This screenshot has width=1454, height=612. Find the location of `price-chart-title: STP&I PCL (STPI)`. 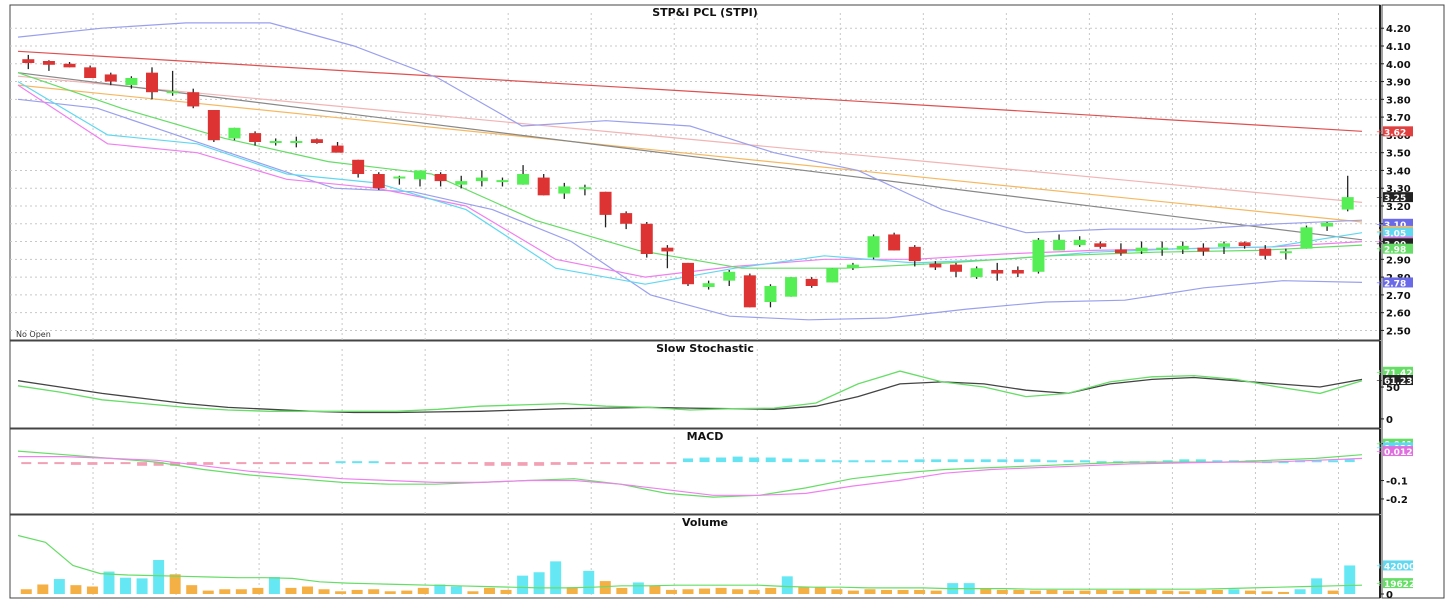

price-chart-title: STP&I PCL (STPI) is located at coordinates (705, 12).